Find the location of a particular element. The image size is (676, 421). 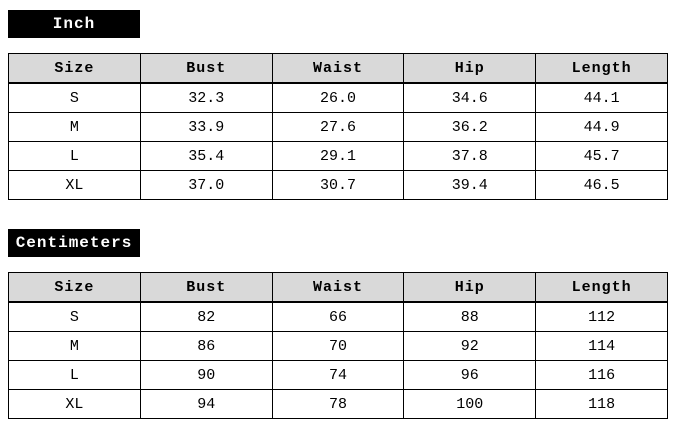

table-row: M 86 70 92 114 is located at coordinates (338, 346).